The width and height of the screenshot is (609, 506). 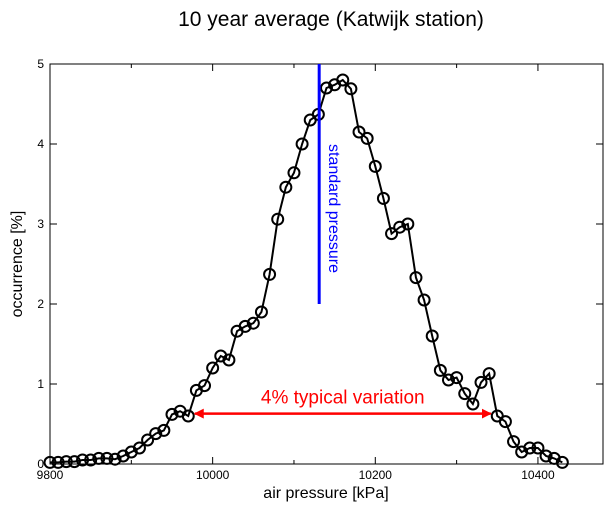 What do you see at coordinates (40, 224) in the screenshot?
I see `y-tick-label: 3` at bounding box center [40, 224].